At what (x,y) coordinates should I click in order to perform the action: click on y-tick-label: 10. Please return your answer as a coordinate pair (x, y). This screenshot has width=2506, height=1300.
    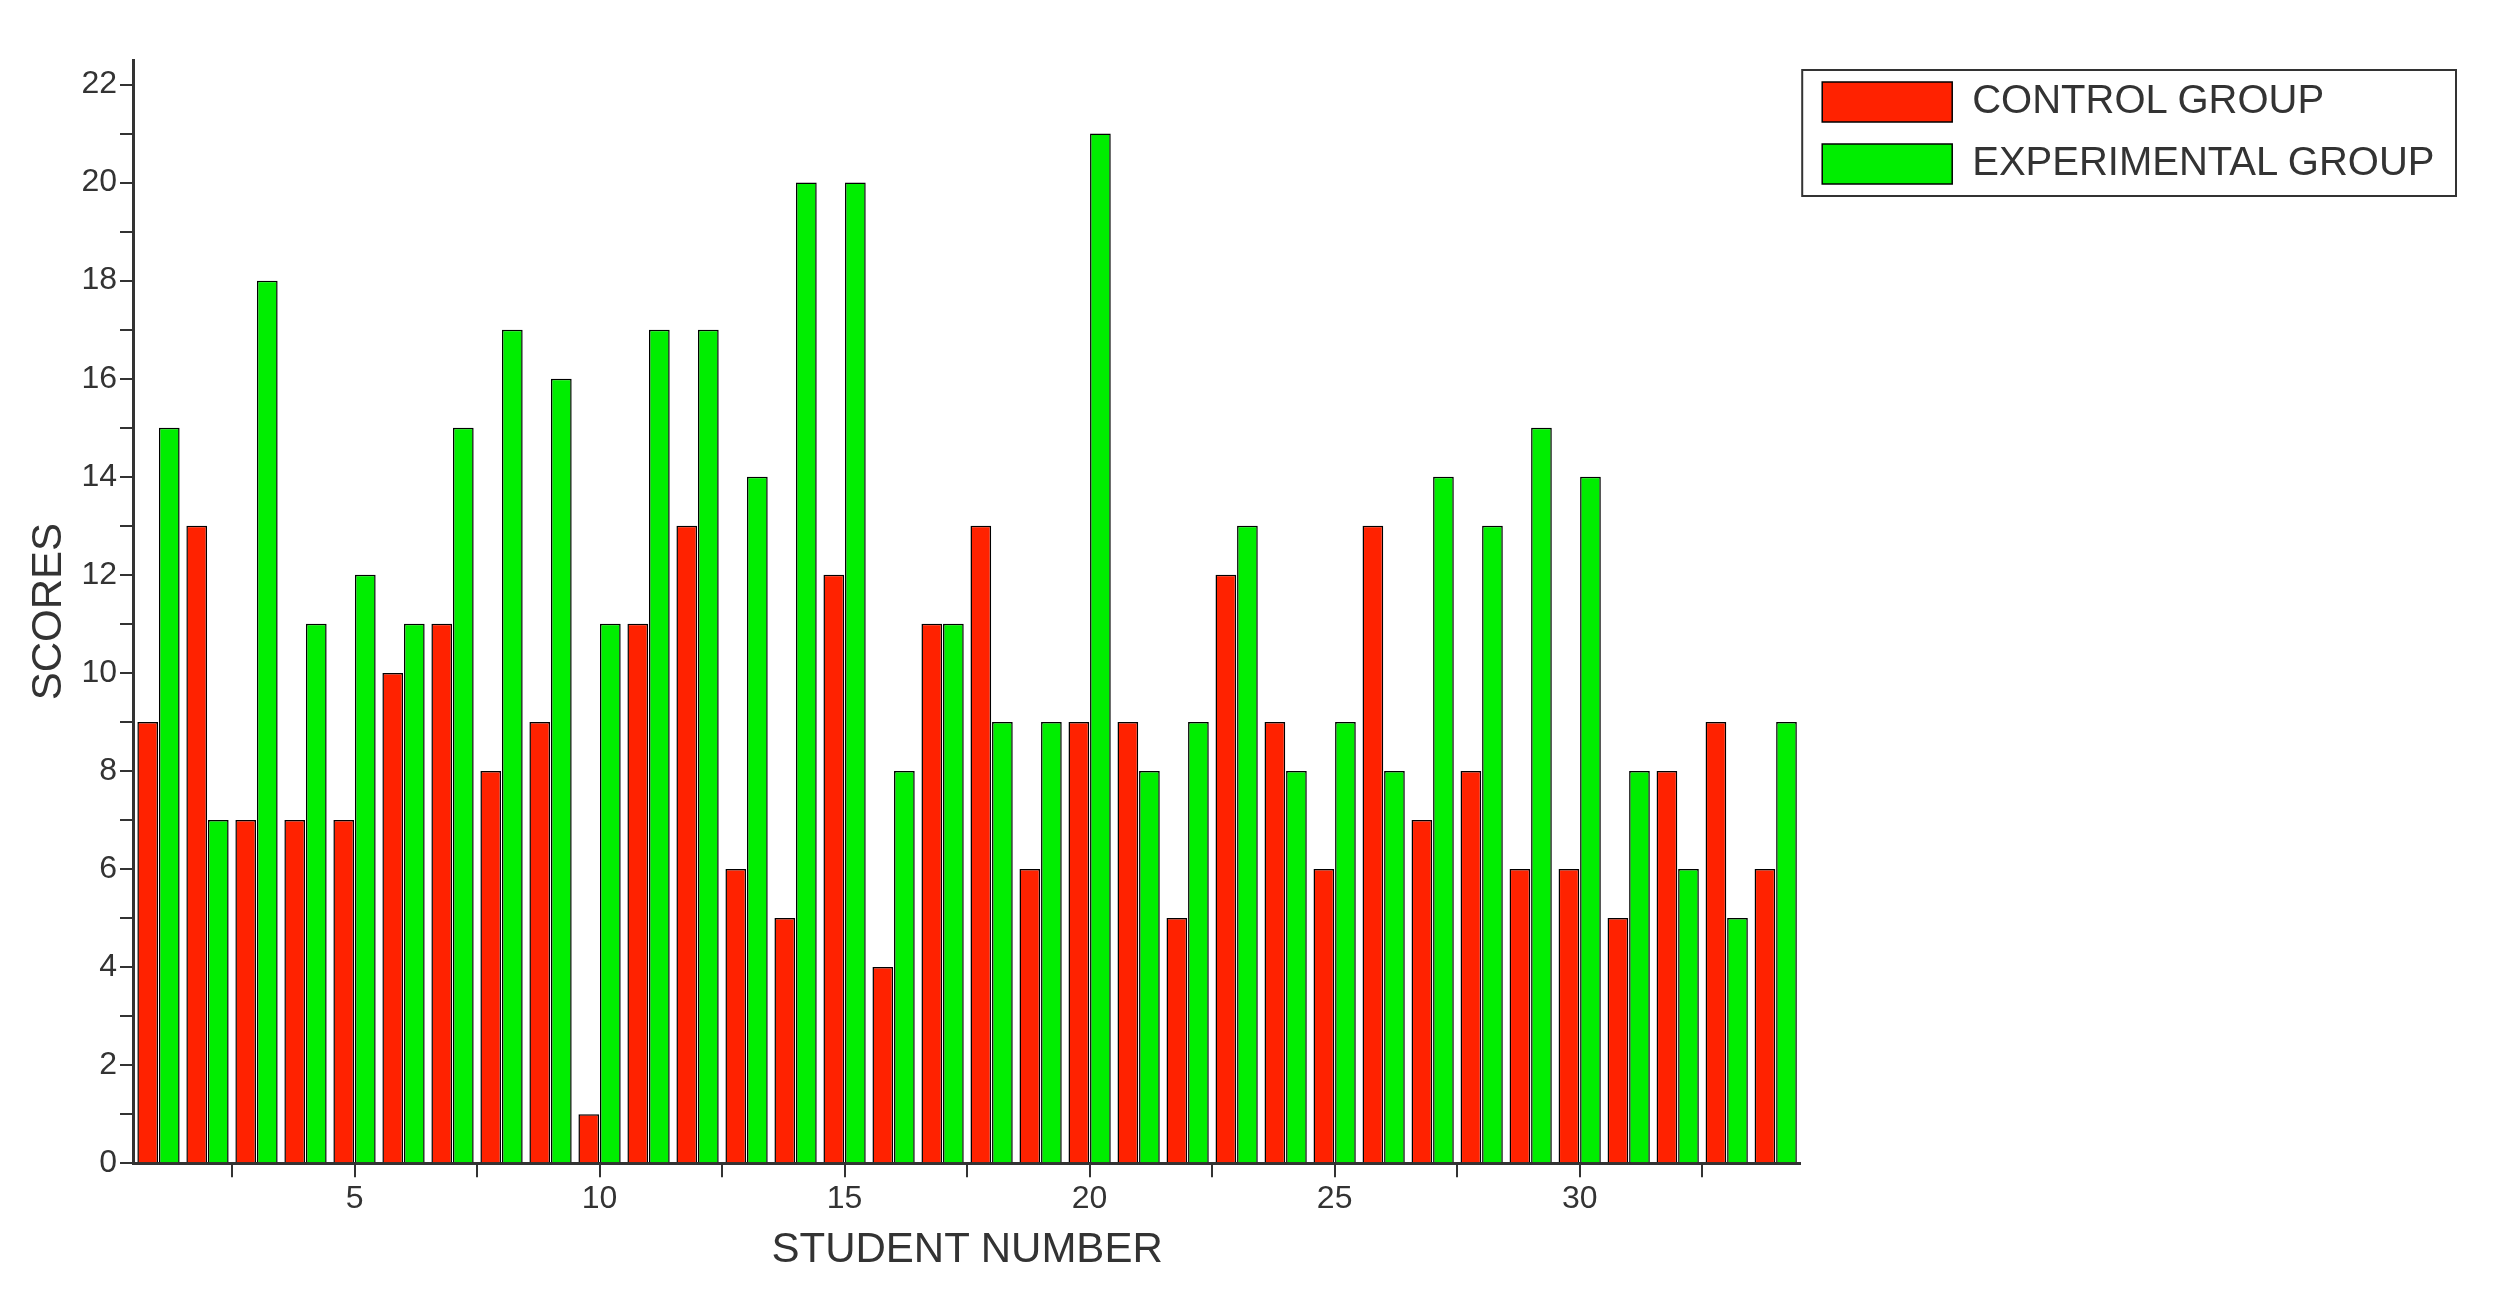
    Looking at the image, I should click on (99, 670).